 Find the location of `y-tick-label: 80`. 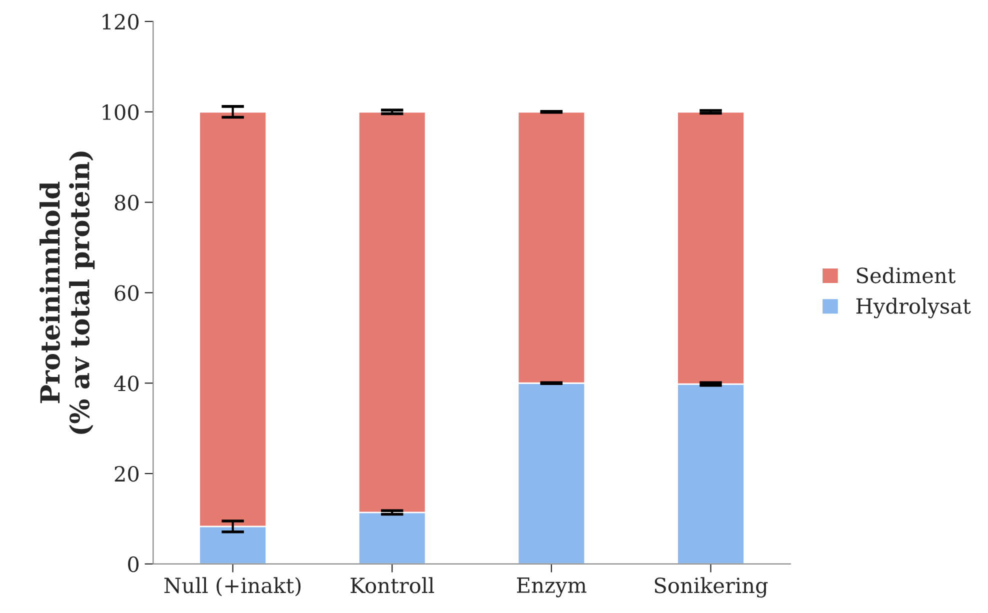

y-tick-label: 80 is located at coordinates (126, 202).